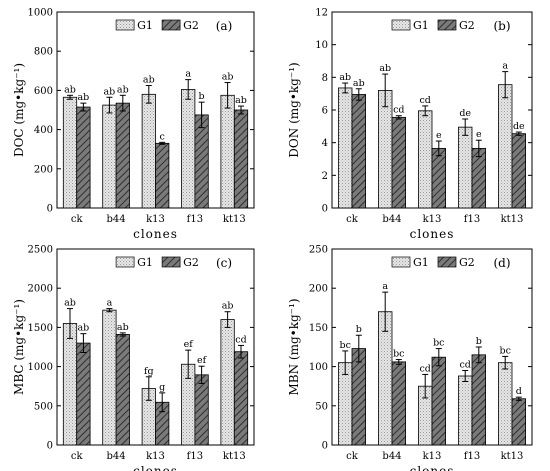 Image resolution: width=550 pixels, height=471 pixels. What do you see at coordinates (19, 347) in the screenshot?
I see `y-axis-title: MBC (mg•kg⁻¹)` at bounding box center [19, 347].